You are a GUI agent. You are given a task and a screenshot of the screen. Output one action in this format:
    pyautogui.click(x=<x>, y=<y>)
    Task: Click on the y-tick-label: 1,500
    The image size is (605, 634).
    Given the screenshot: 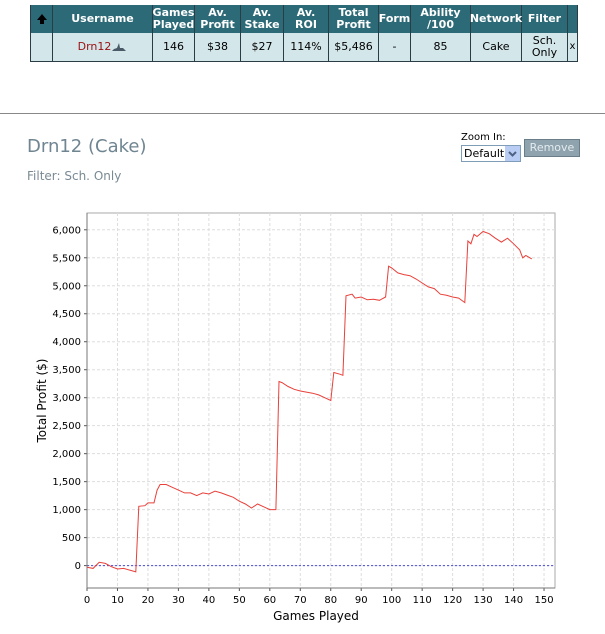 What is the action you would take?
    pyautogui.click(x=66, y=482)
    